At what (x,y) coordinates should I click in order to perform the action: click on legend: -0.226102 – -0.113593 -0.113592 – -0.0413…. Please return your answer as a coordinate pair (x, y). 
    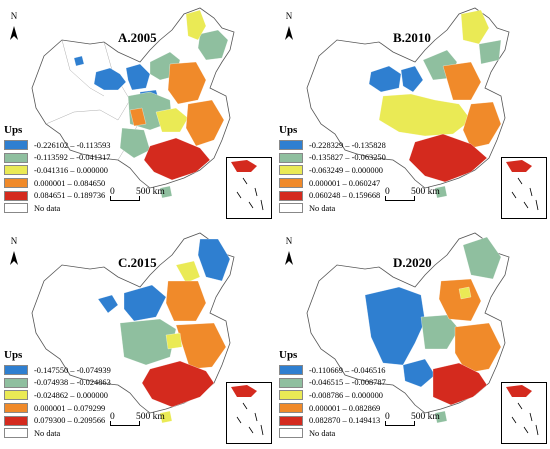
    Looking at the image, I should click on (63, 177).